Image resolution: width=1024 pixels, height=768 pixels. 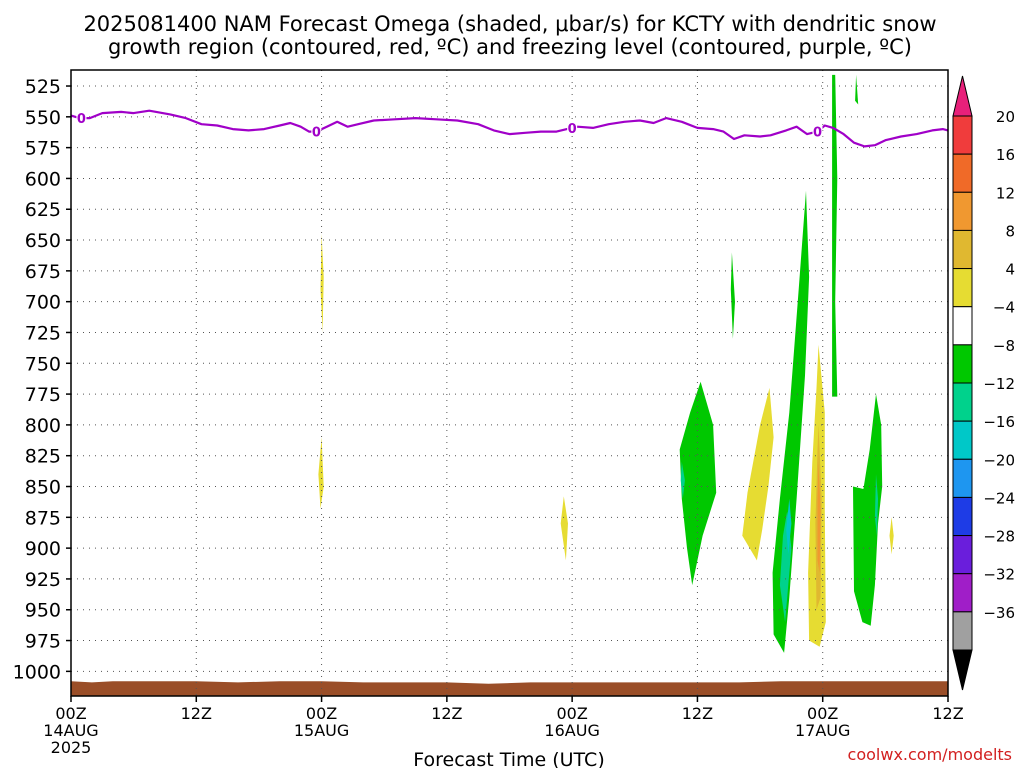 What do you see at coordinates (321, 730) in the screenshot?
I see `x-tick-date-label: 15AUG` at bounding box center [321, 730].